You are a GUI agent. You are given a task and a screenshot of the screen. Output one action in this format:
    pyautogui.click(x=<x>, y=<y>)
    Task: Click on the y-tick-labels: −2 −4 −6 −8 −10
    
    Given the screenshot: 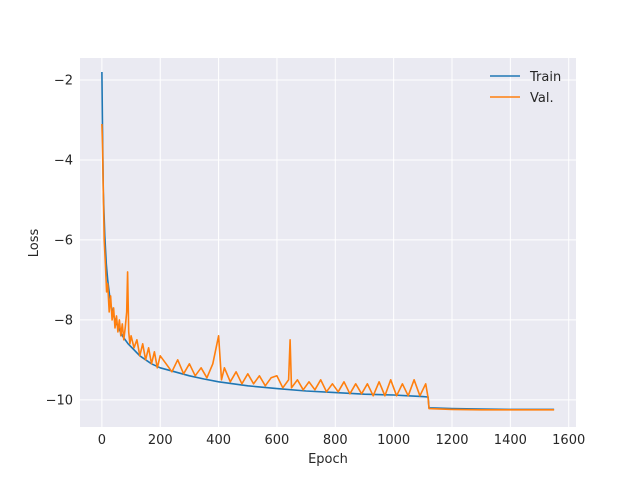 What is the action you would take?
    pyautogui.click(x=59, y=240)
    